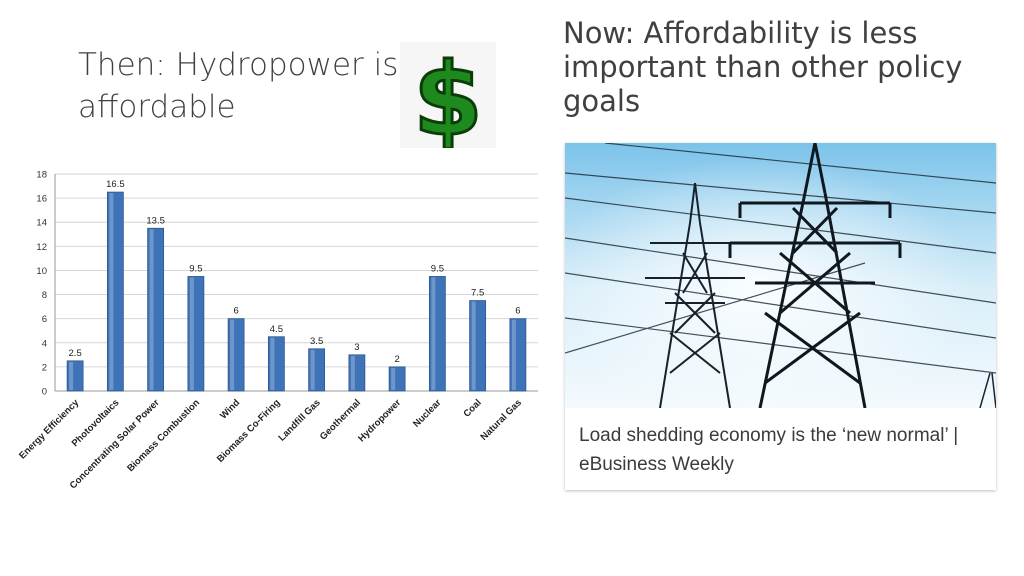 This screenshot has height=576, width=1024. Describe the element at coordinates (163, 435) in the screenshot. I see `x-category-label: Biomass Combustion` at that location.